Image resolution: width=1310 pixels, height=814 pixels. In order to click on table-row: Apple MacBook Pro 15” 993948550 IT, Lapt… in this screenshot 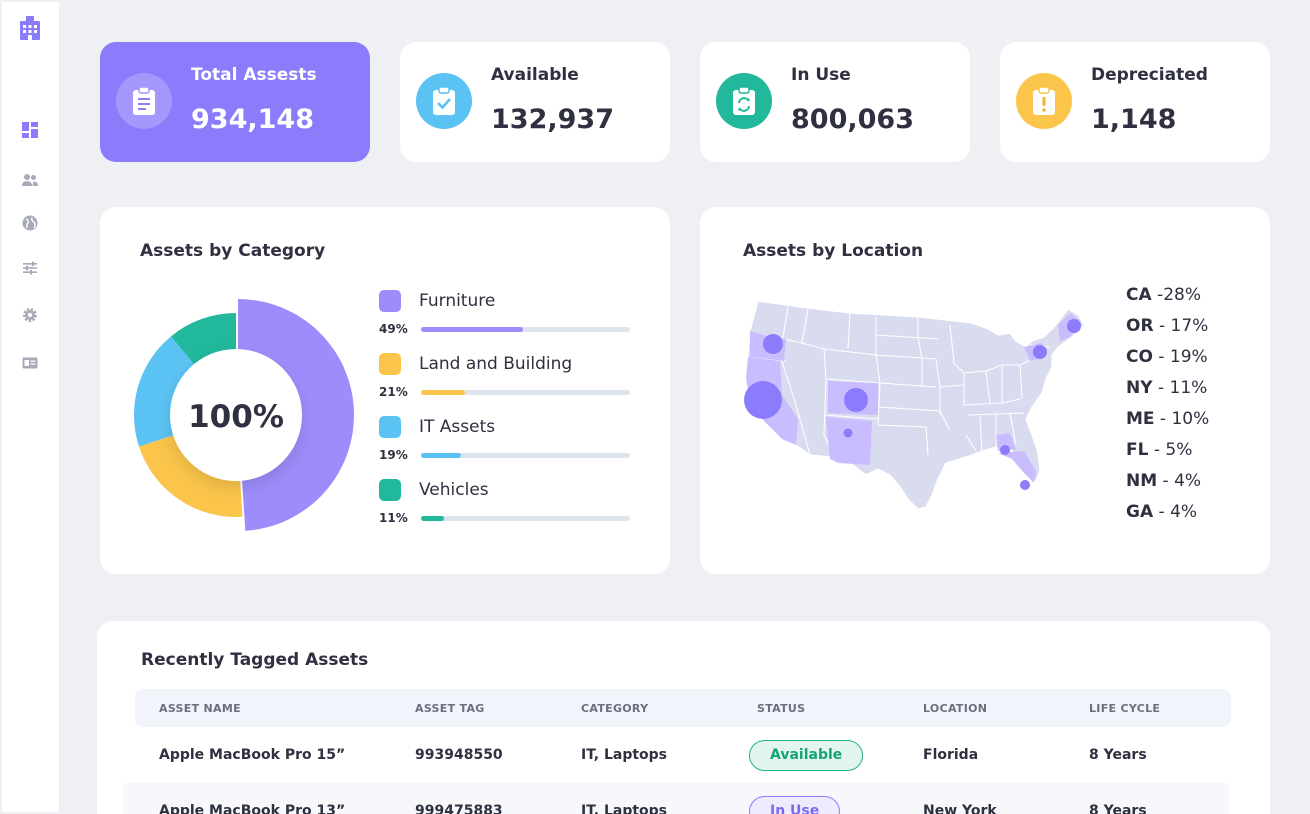, I will do `click(683, 755)`.